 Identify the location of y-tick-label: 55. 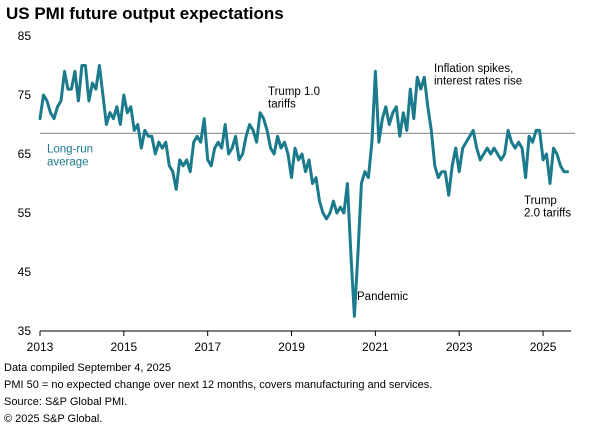
(25, 213).